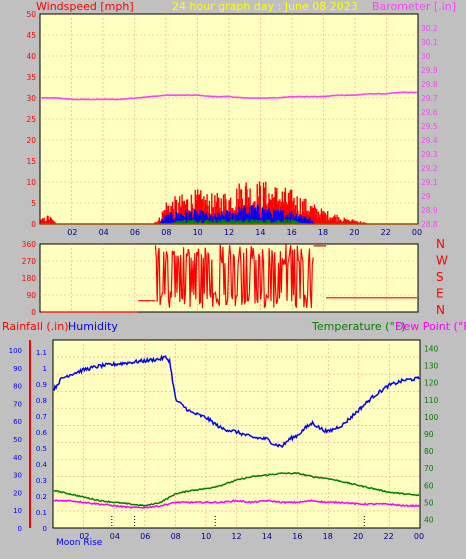 The height and width of the screenshot is (559, 466). Describe the element at coordinates (17, 511) in the screenshot. I see `humidity-tick-label: 10` at that location.